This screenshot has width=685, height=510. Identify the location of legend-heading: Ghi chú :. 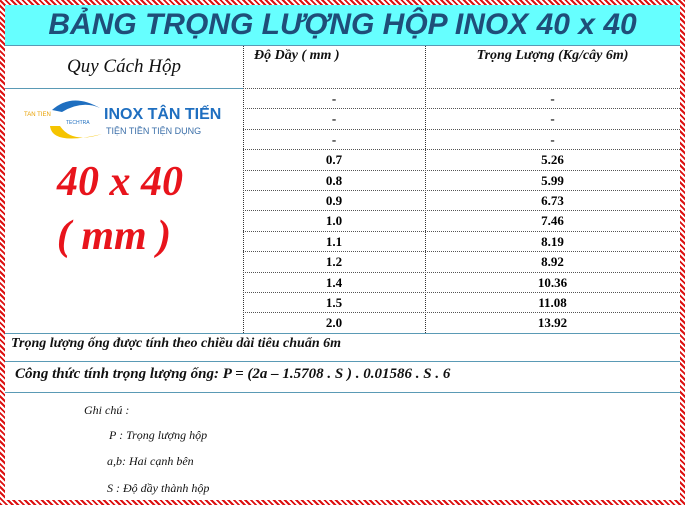
(107, 410).